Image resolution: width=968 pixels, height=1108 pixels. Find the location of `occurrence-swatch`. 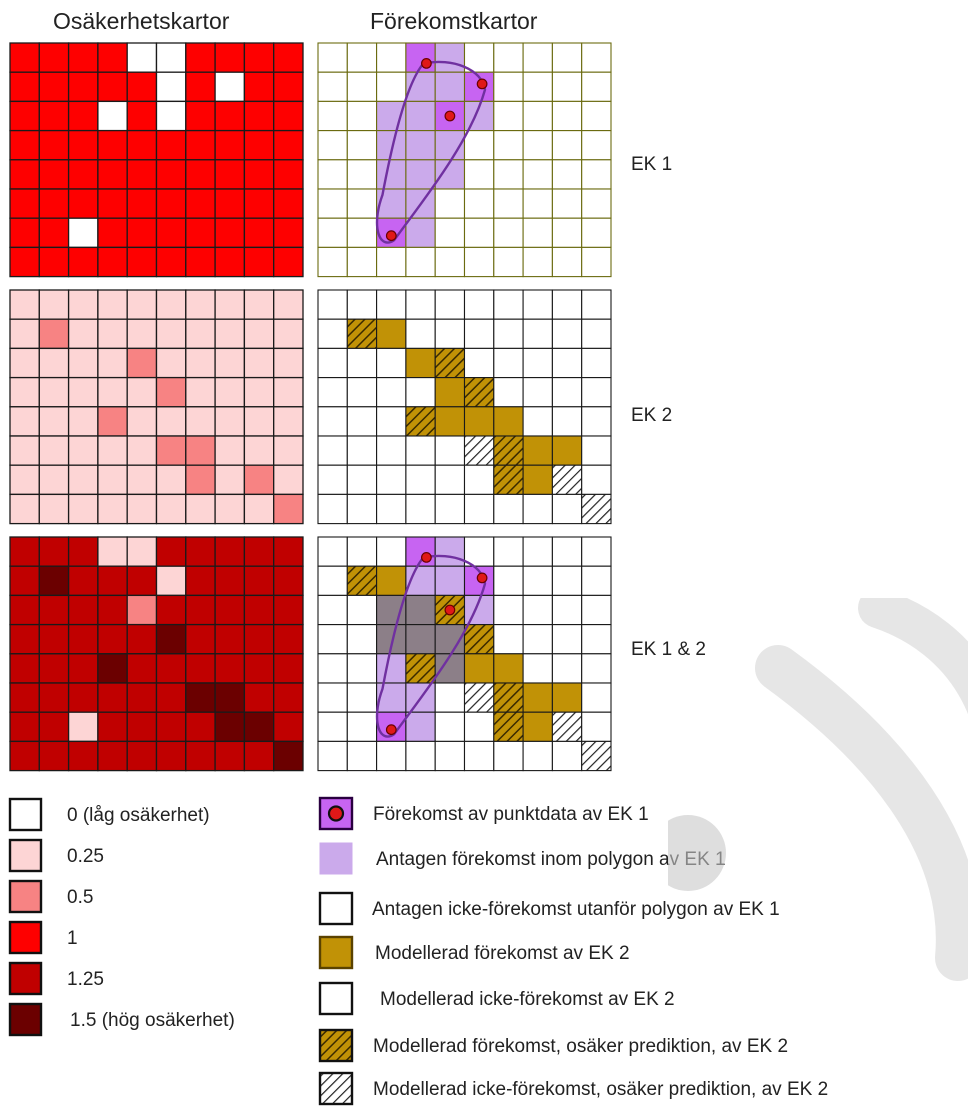

occurrence-swatch is located at coordinates (336, 1045).